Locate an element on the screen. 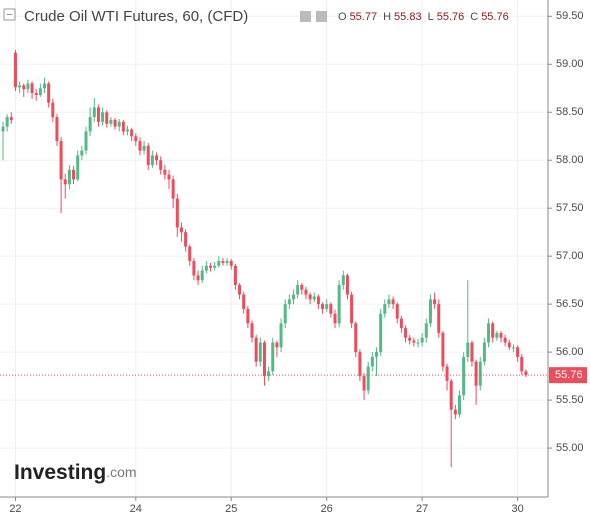  ohlc-label: O is located at coordinates (342, 17).